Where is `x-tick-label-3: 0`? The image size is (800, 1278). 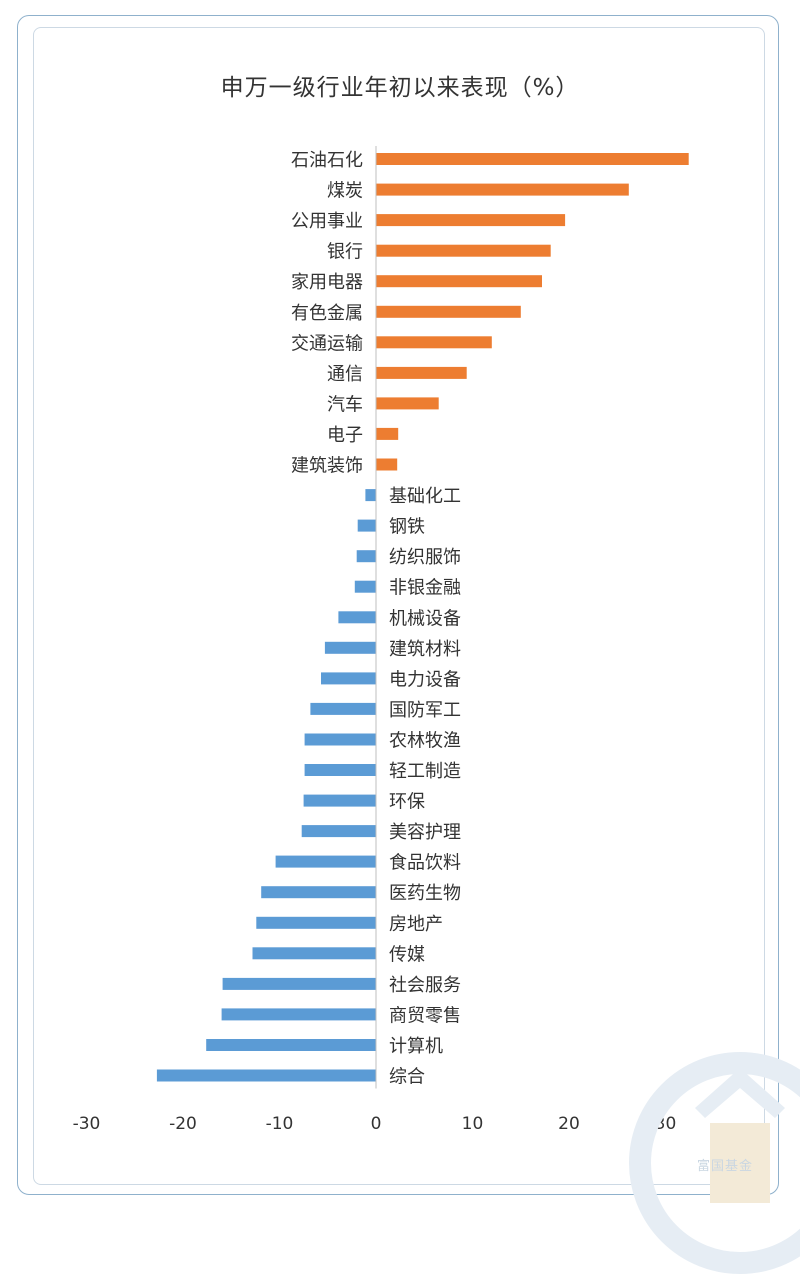 x-tick-label-3: 0 is located at coordinates (376, 1124).